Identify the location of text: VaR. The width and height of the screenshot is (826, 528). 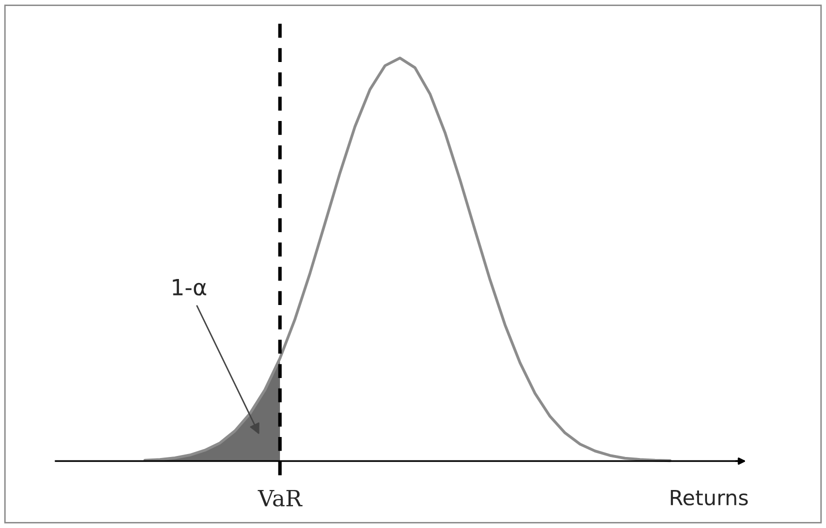
(280, 498).